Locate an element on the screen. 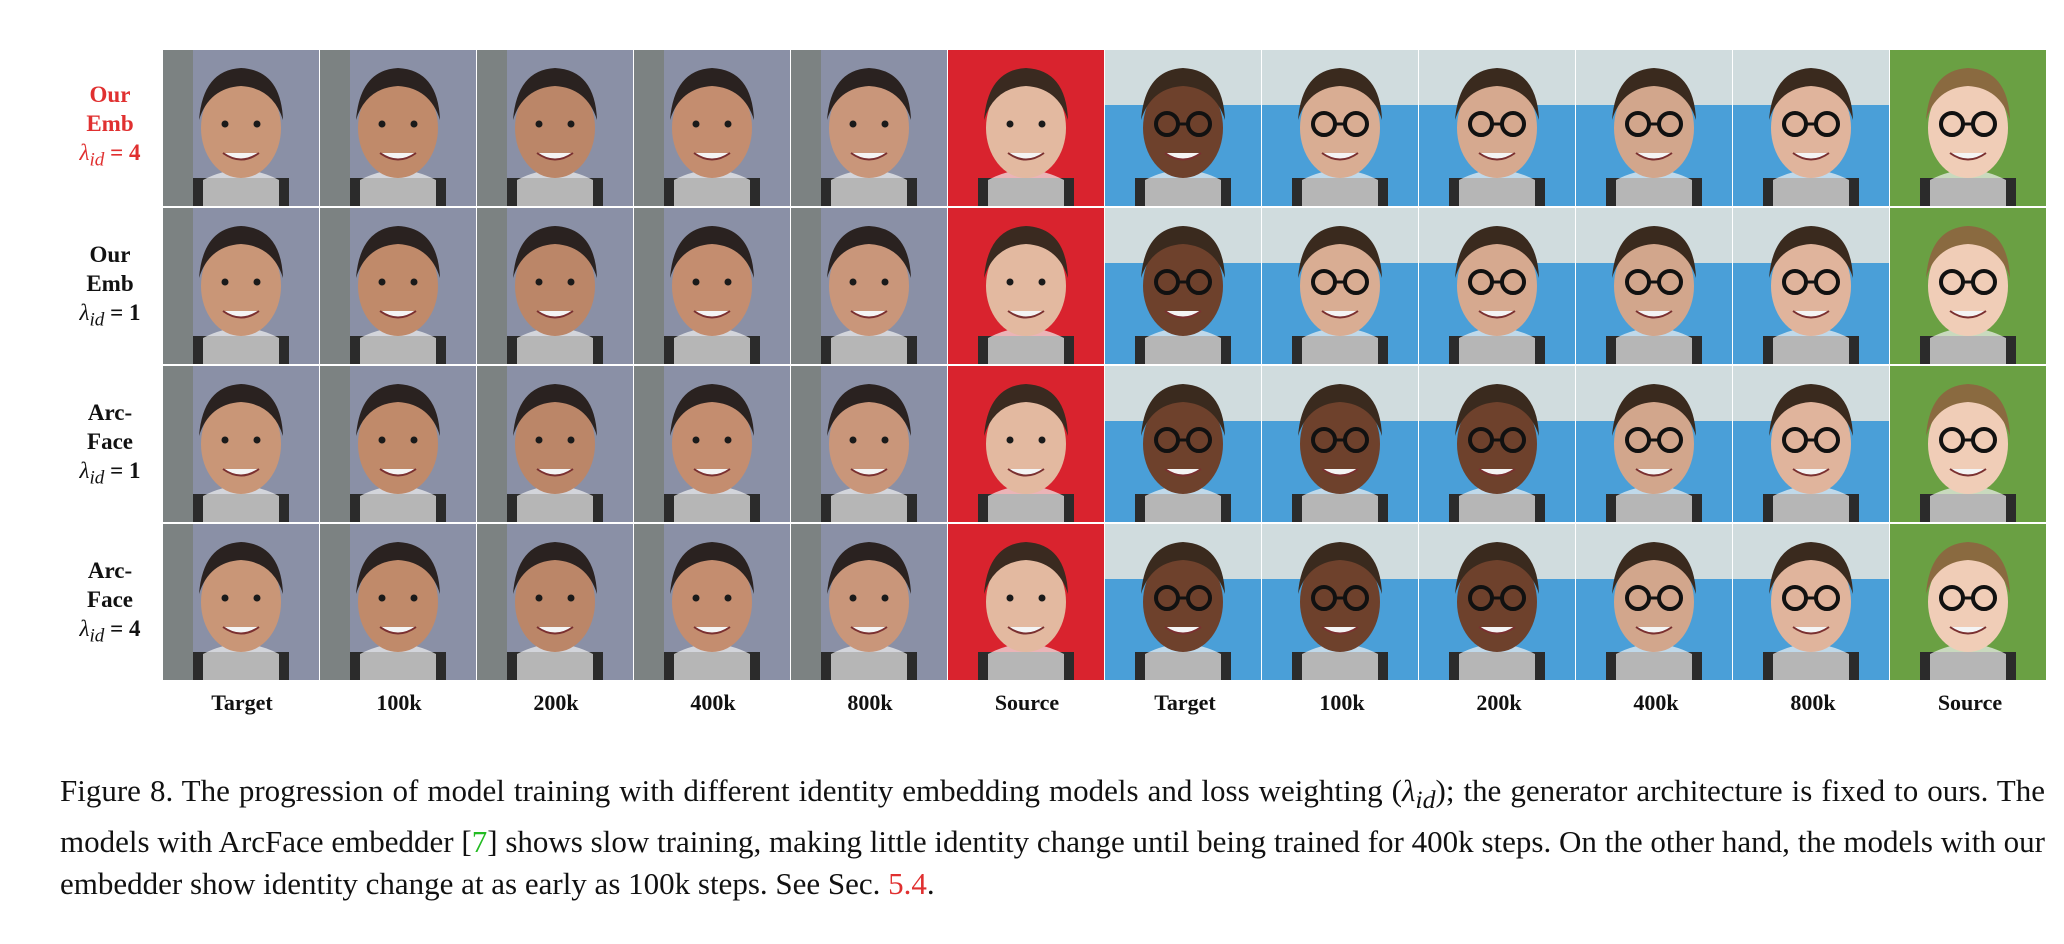 Image resolution: width=2064 pixels, height=944 pixels. face-image-r2-c0 is located at coordinates (241, 444).